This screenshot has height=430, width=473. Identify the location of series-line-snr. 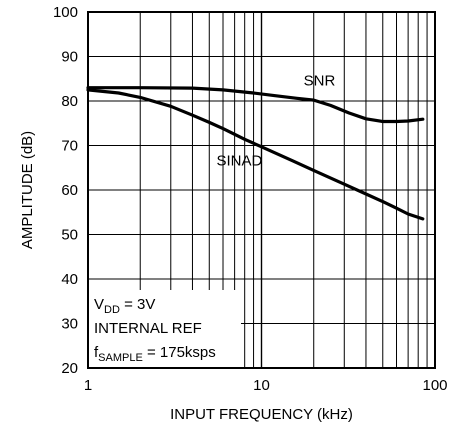
(255, 105).